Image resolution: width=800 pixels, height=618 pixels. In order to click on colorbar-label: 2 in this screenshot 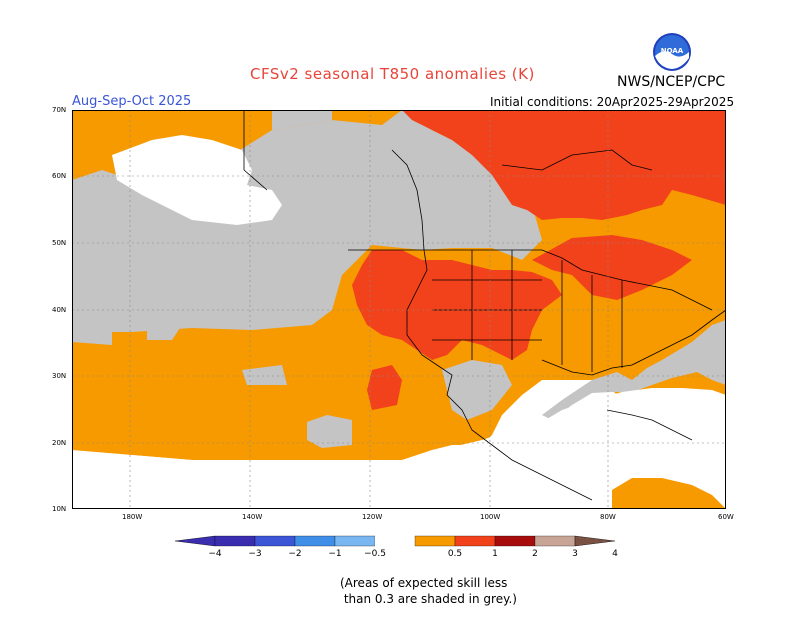, I will do `click(535, 554)`.